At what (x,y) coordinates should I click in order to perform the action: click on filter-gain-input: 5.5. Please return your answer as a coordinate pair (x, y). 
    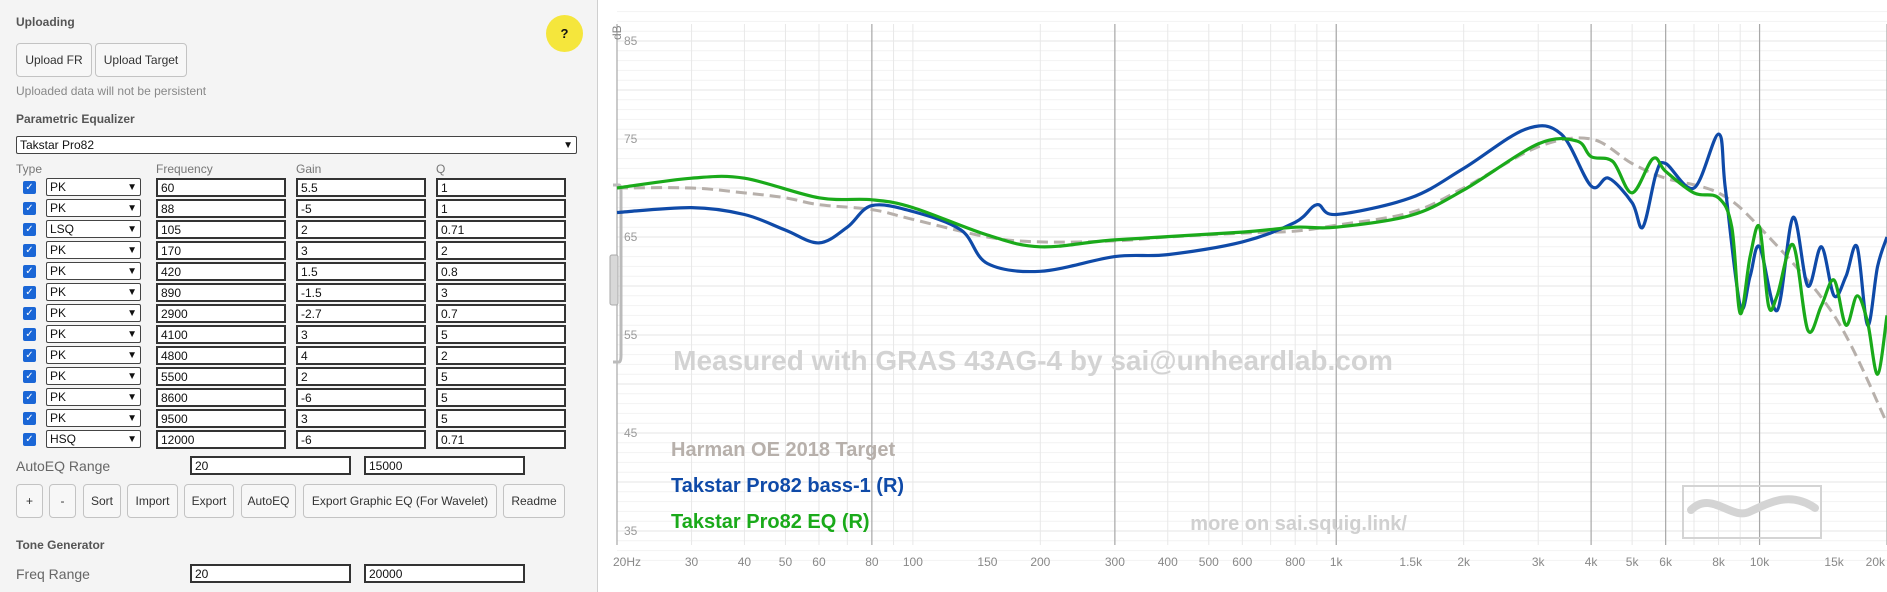
    Looking at the image, I should click on (361, 187).